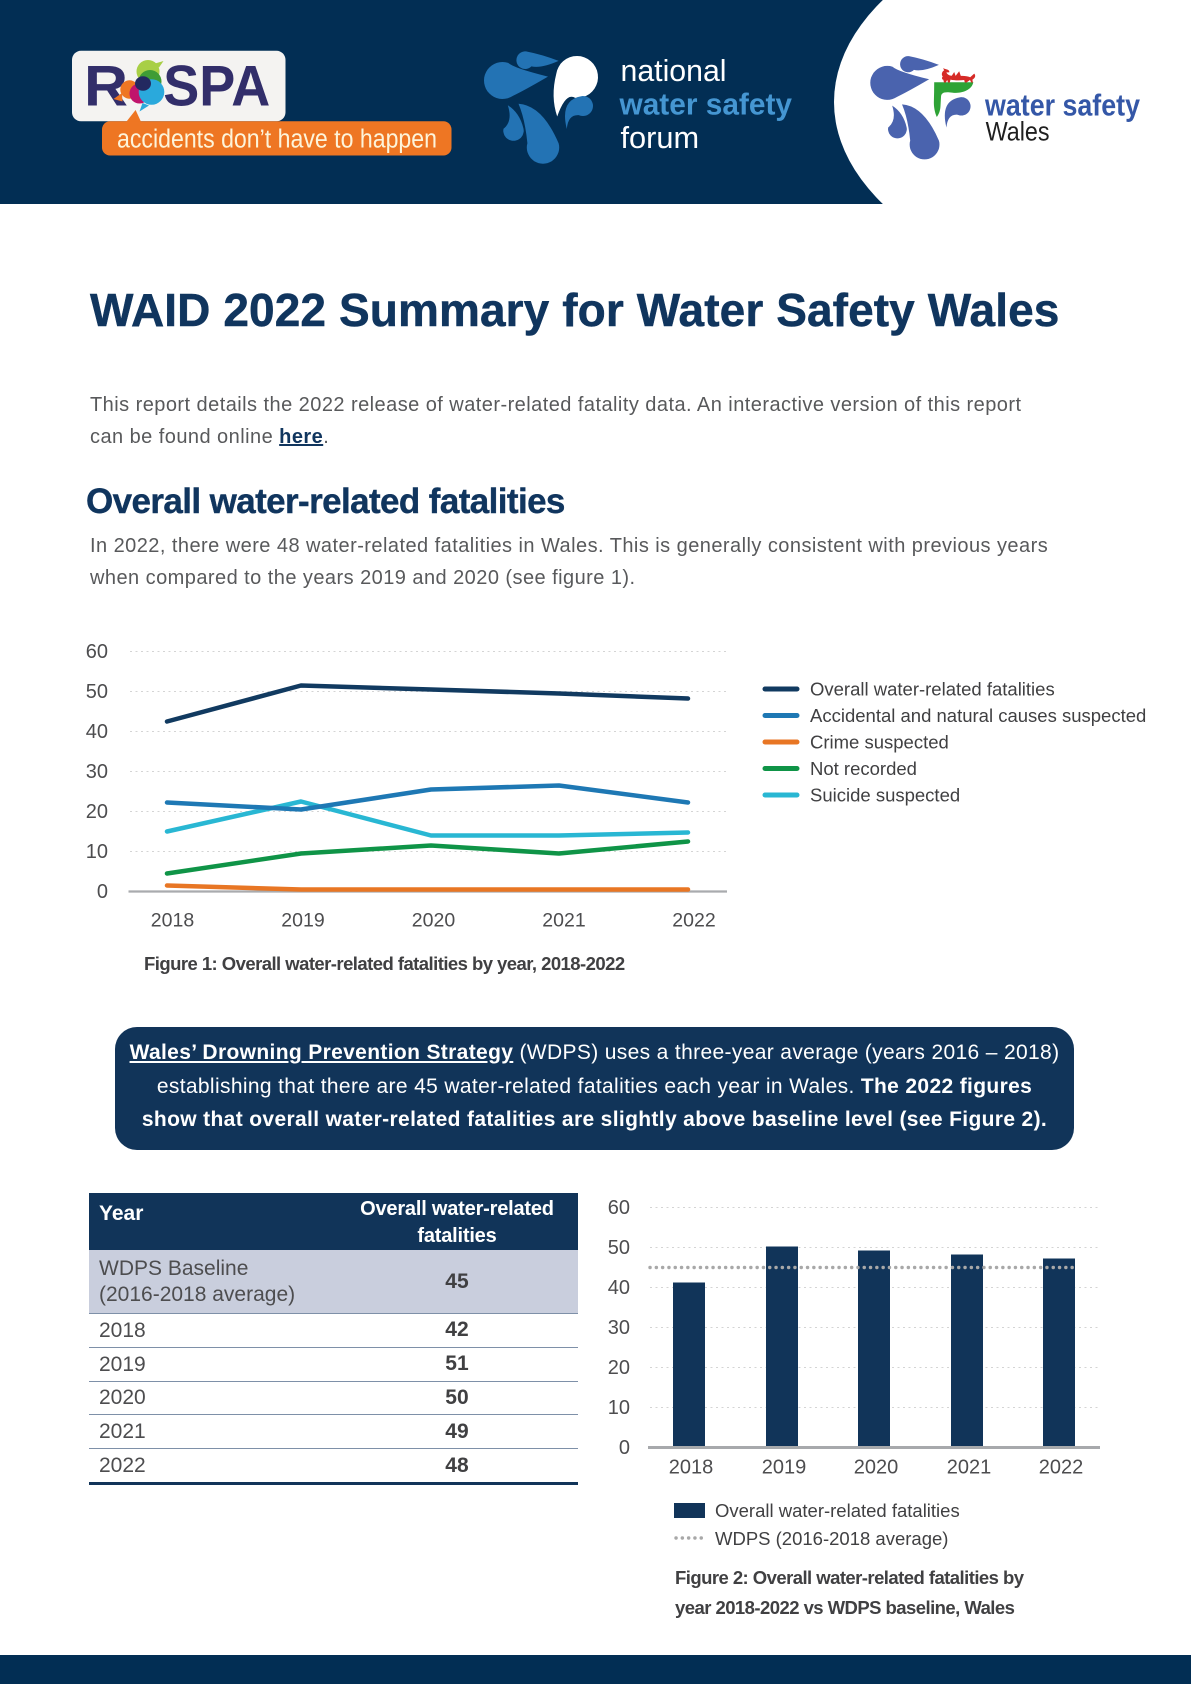 This screenshot has width=1191, height=1684. Describe the element at coordinates (106, 86) in the screenshot. I see `svg-text: R` at that location.